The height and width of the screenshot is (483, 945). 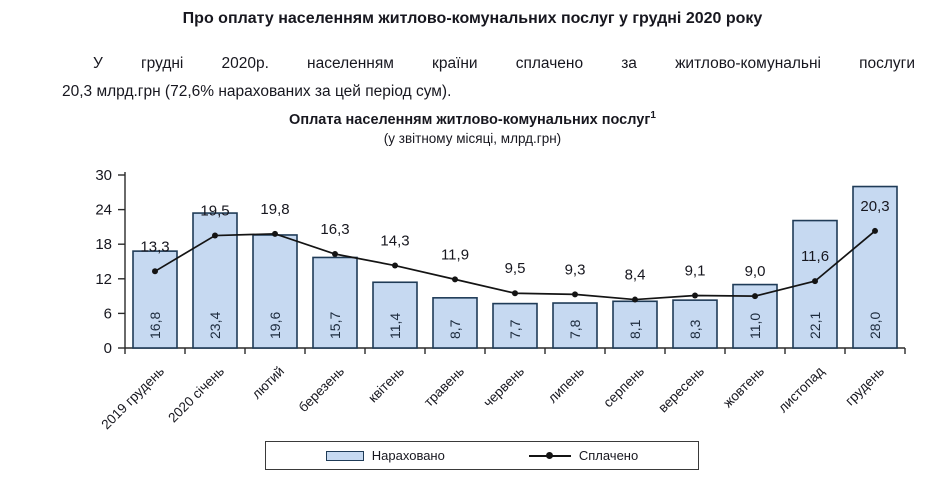 I want to click on line-marker-dot-icon, so click(x=549, y=455).